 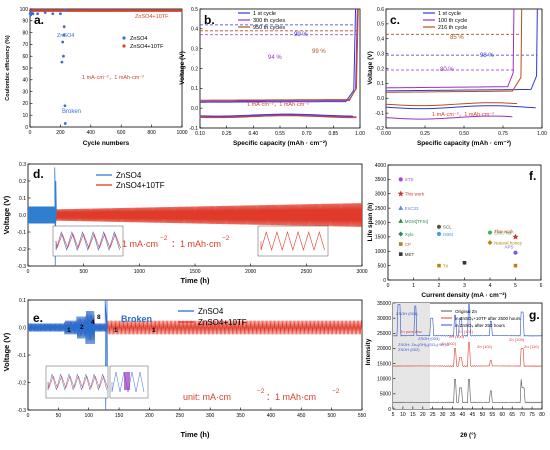 What do you see at coordinates (534, 315) in the screenshot?
I see `panel-g-label: g.` at bounding box center [534, 315].